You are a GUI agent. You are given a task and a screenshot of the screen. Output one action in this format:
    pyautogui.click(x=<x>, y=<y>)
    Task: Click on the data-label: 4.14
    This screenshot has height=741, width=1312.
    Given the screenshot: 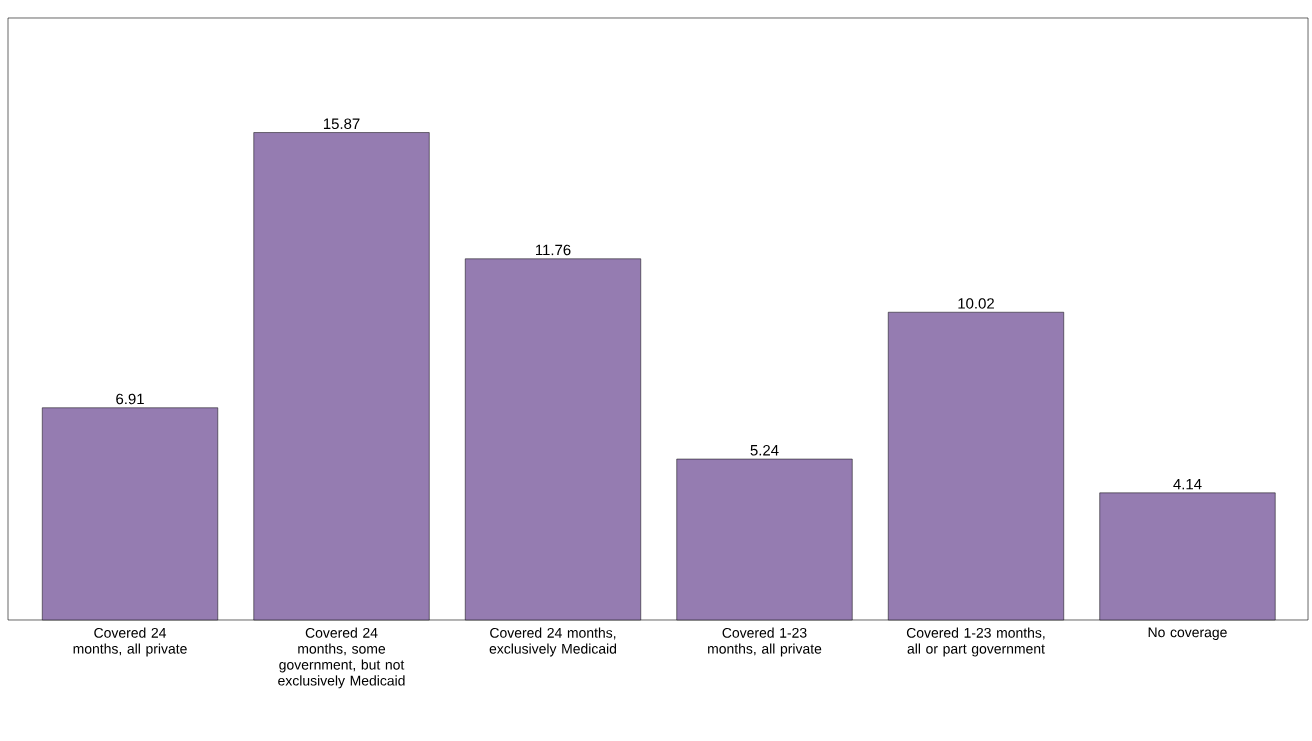 What is the action you would take?
    pyautogui.click(x=1187, y=484)
    